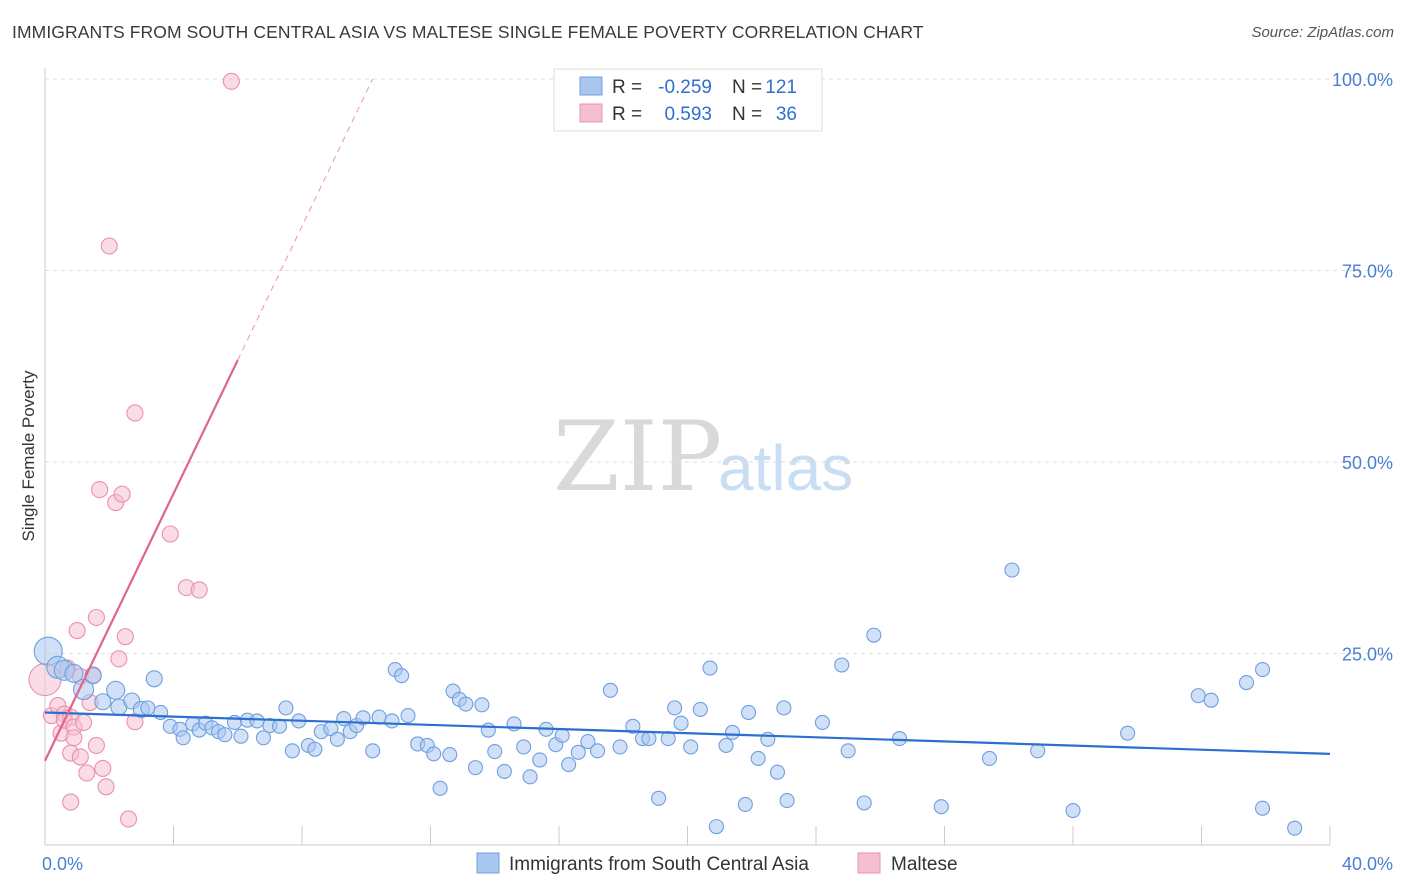  Describe the element at coordinates (688, 114) in the screenshot. I see `legend-r-value-pink: 0.593` at that location.